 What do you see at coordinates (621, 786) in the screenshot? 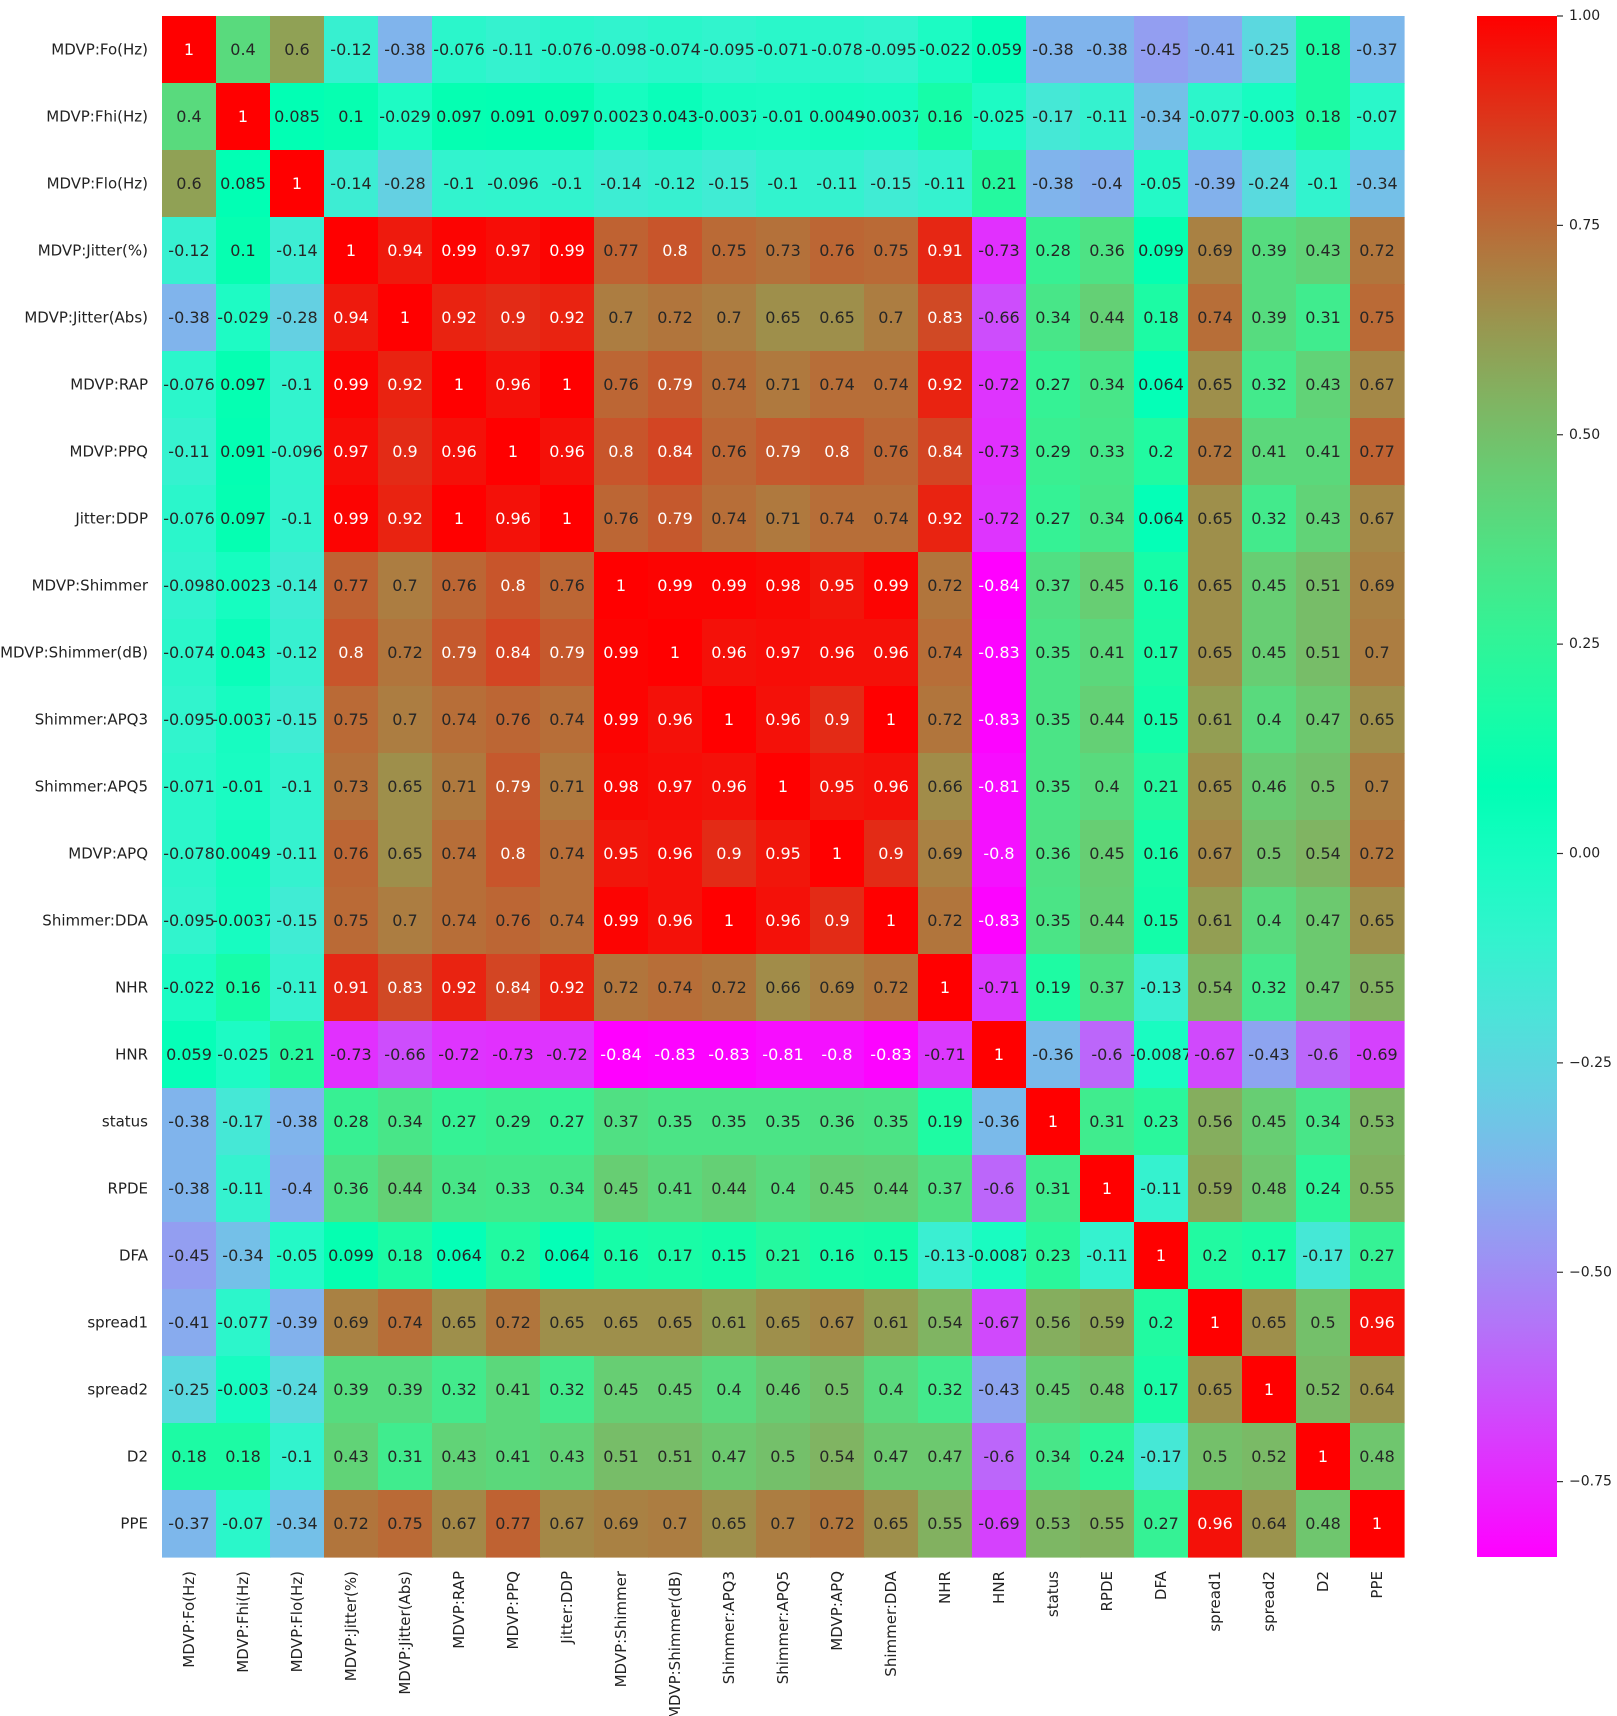
I see `cell-value-label: 0.98` at bounding box center [621, 786].